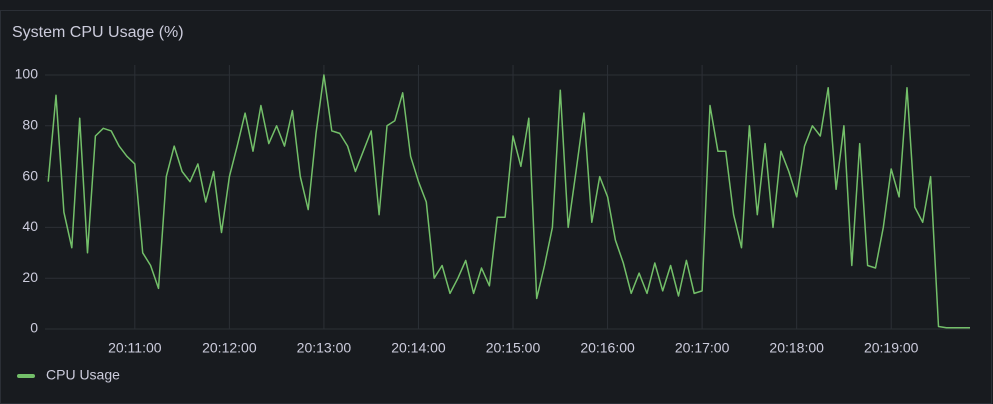 The width and height of the screenshot is (993, 404). What do you see at coordinates (796, 348) in the screenshot?
I see `x-tick-label: 20:18:00` at bounding box center [796, 348].